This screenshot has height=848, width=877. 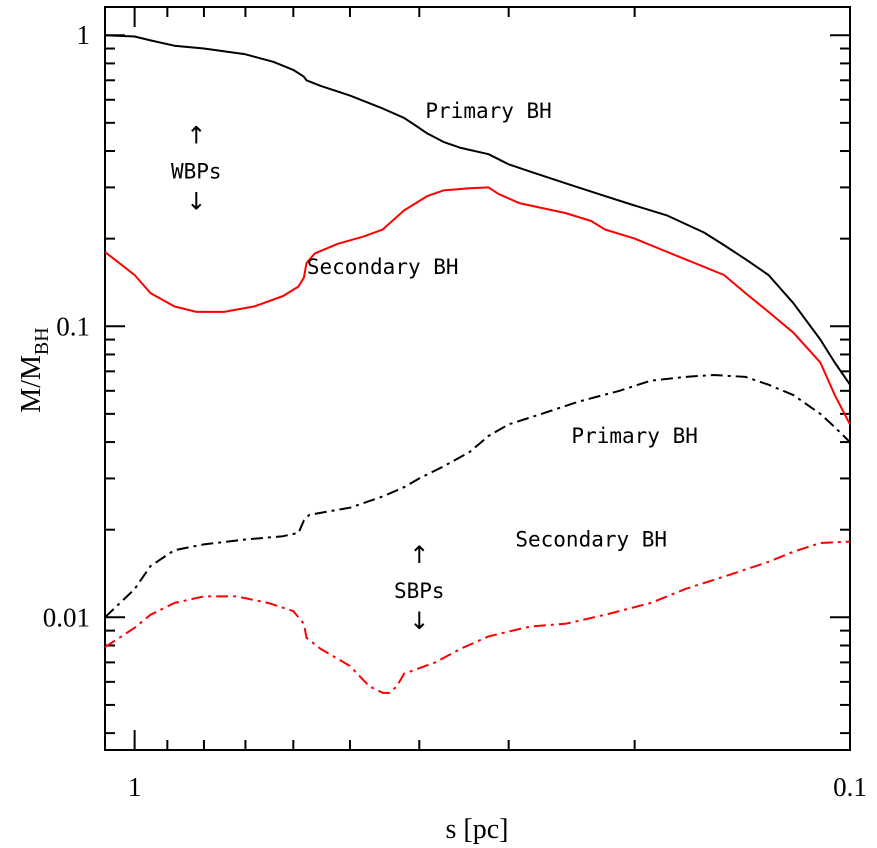 What do you see at coordinates (135, 787) in the screenshot?
I see `x-tick-label: 1` at bounding box center [135, 787].